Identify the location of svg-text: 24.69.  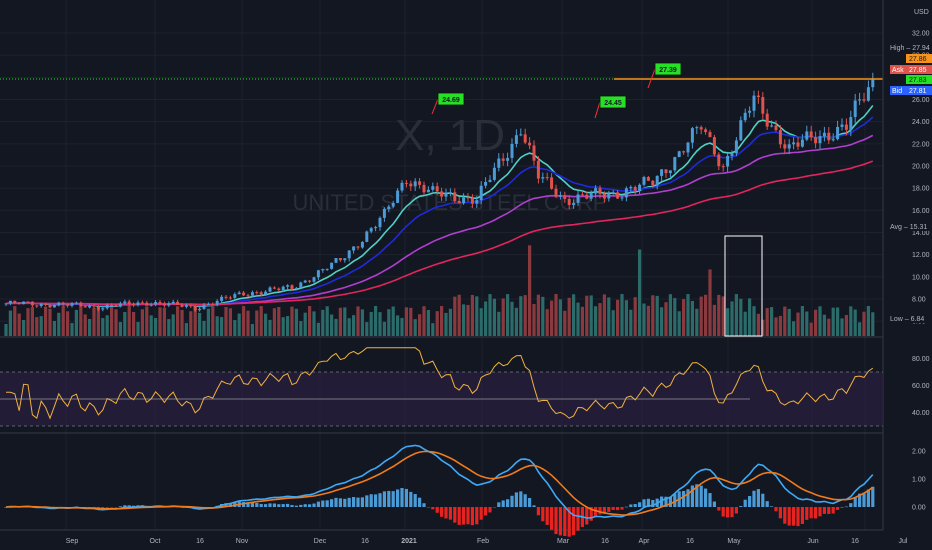
(451, 100).